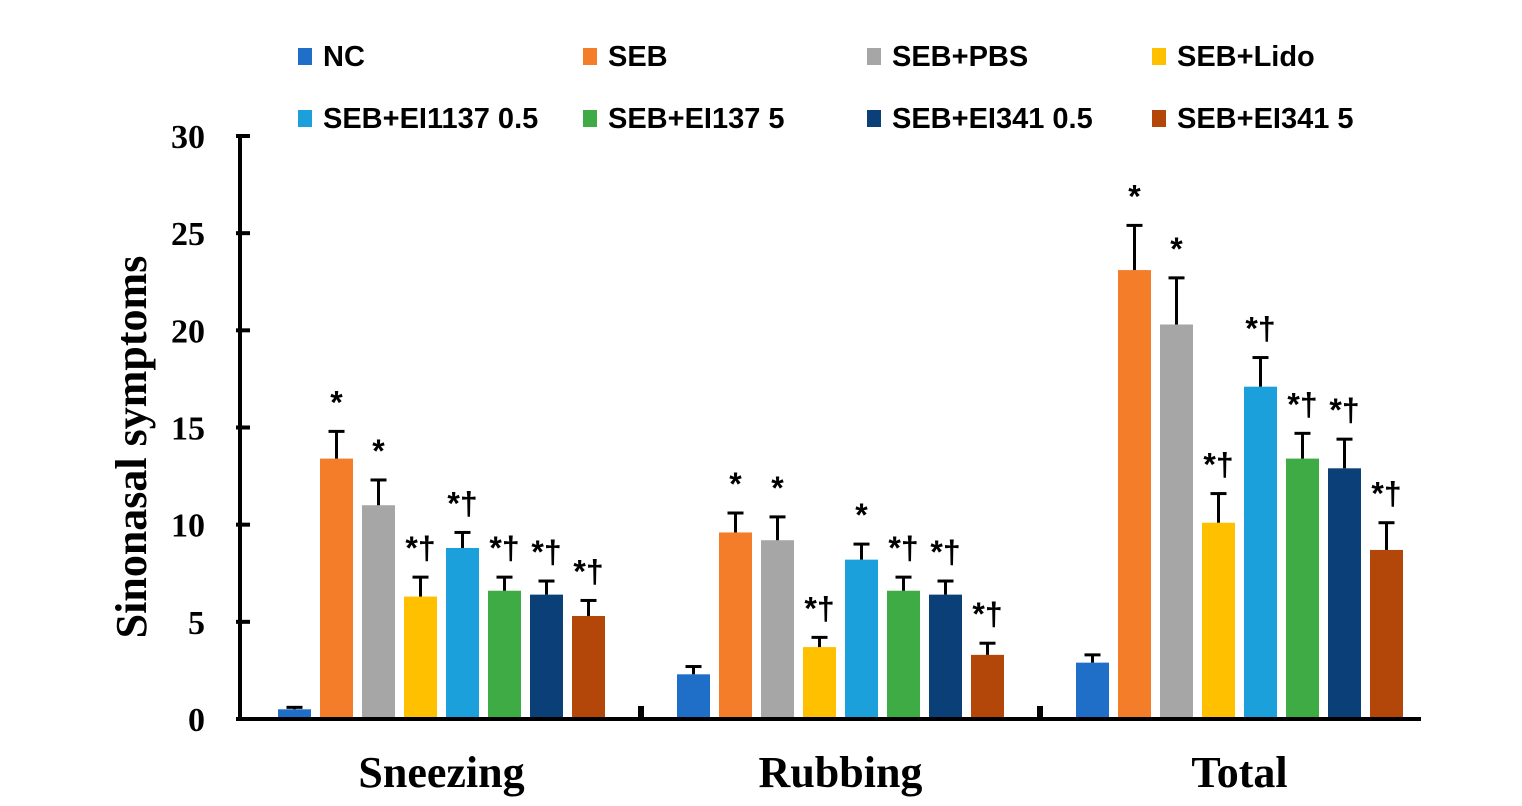 Image resolution: width=1522 pixels, height=806 pixels. I want to click on legend-item-seb-lido: SEB+Lido, so click(1233, 57).